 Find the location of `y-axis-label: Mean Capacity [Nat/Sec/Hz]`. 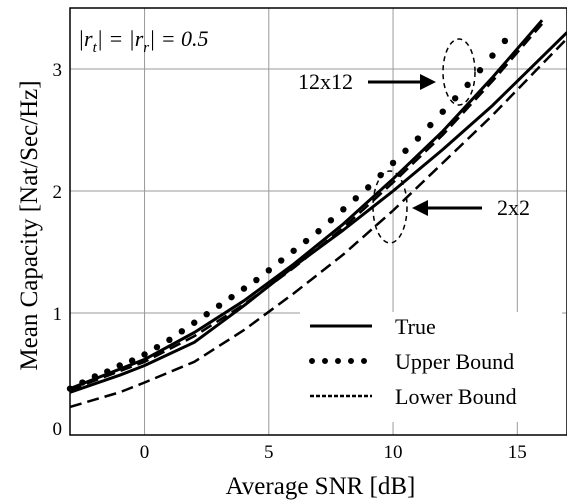

y-axis-label: Mean Capacity [Nat/Sec/Hz] is located at coordinates (29, 225).